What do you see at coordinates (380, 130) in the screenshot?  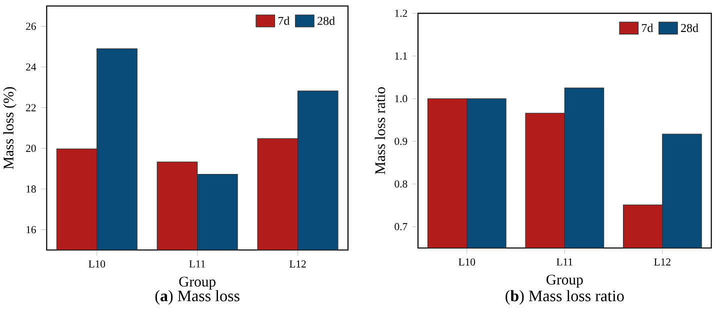 I see `y-axis-title: Mass loss ratio` at bounding box center [380, 130].